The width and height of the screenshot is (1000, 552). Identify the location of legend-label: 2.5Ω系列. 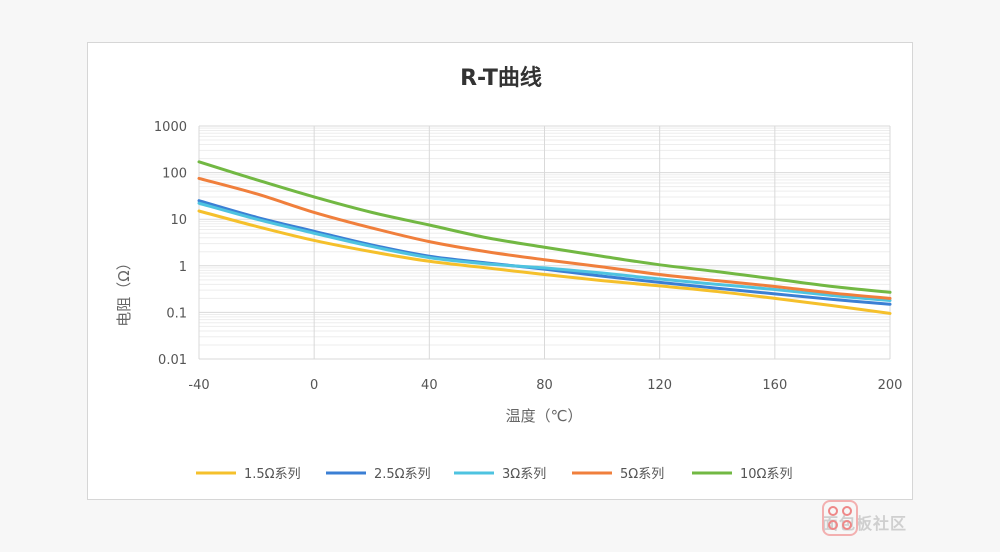
(402, 474).